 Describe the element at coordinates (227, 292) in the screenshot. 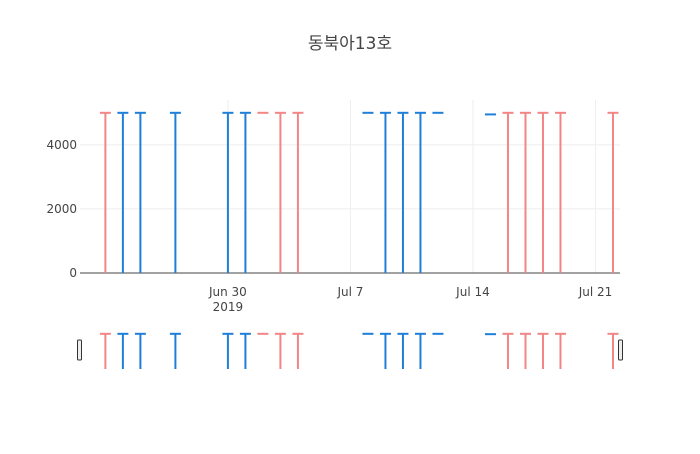

I see `x-tick-label: Jun 30` at that location.